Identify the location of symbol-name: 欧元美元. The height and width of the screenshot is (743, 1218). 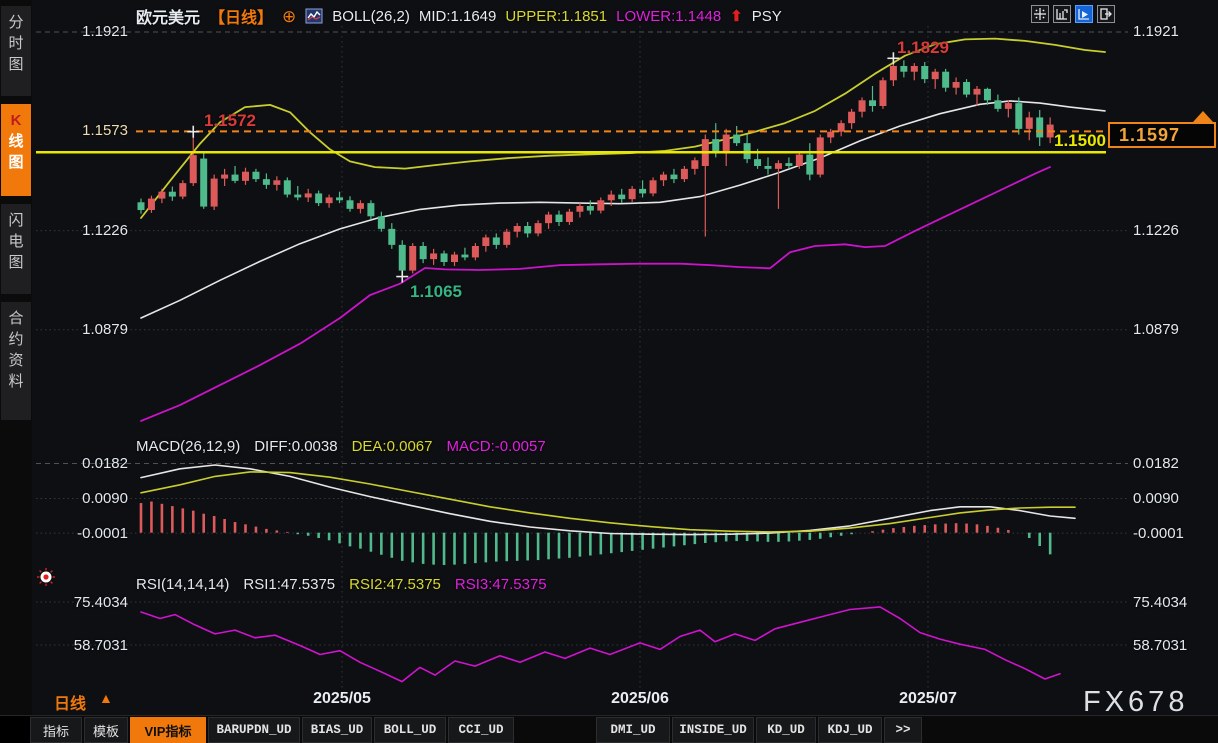
(168, 18).